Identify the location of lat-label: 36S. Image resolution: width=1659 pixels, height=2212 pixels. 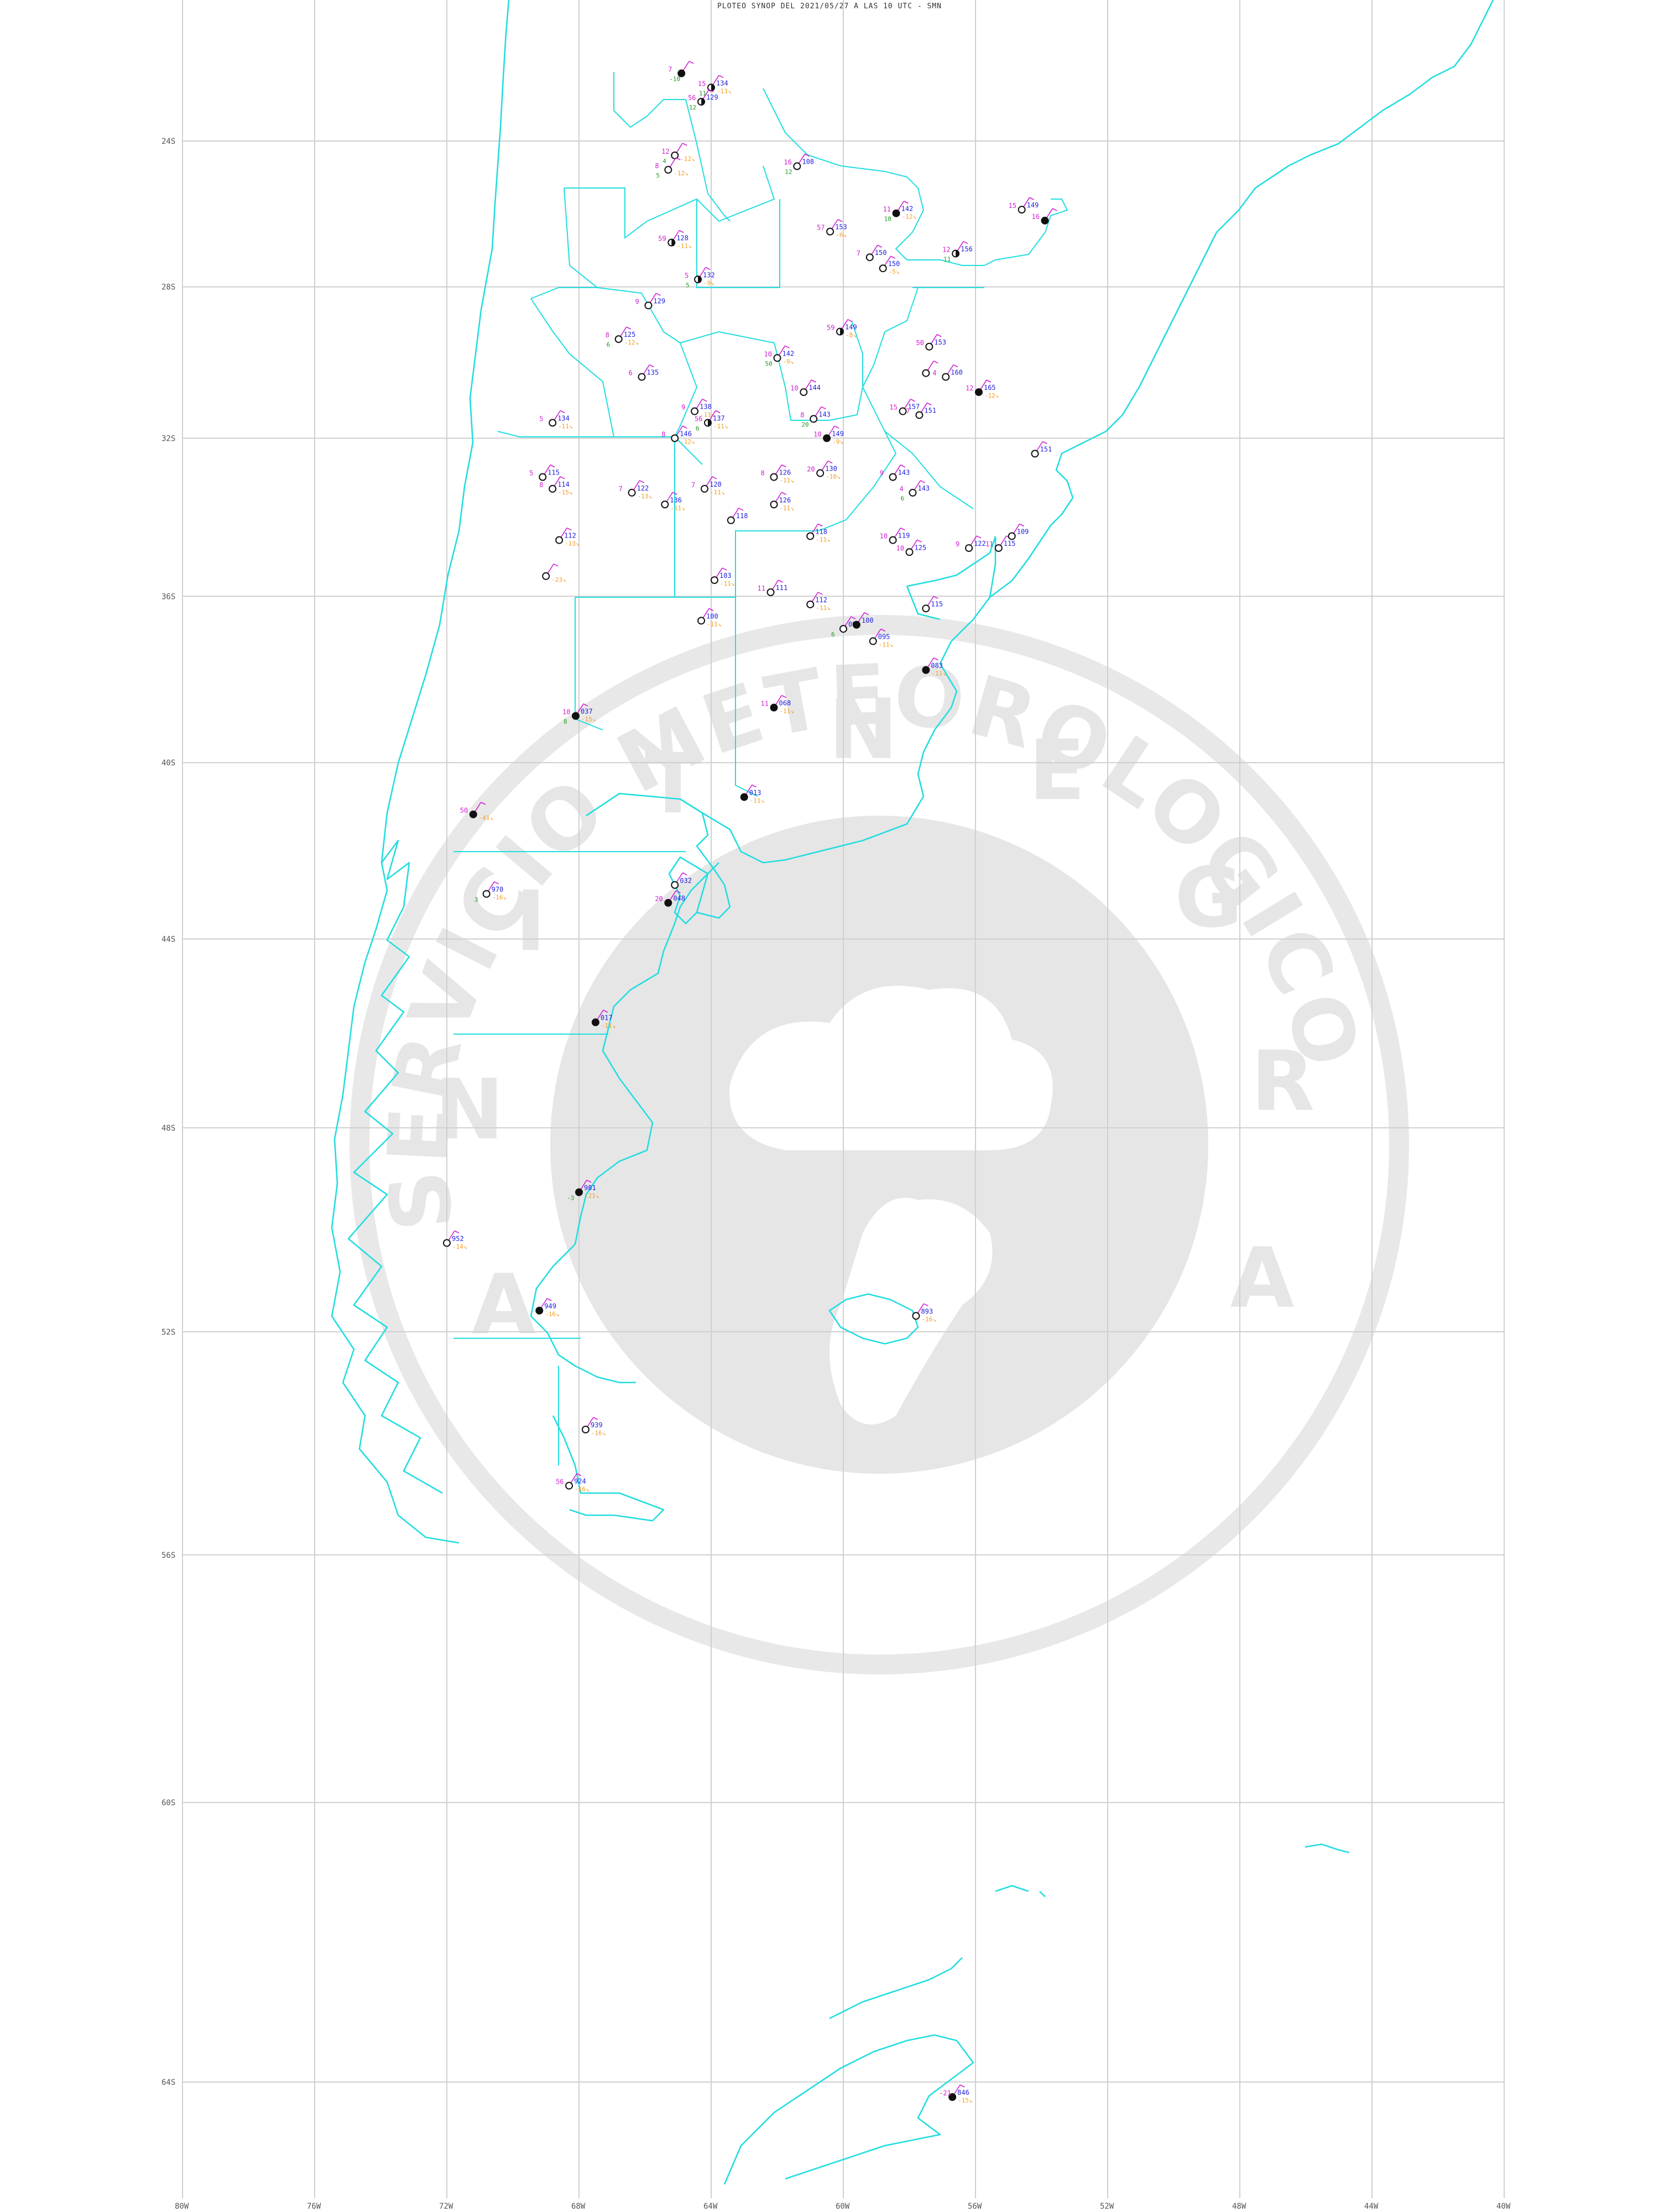
(168, 596).